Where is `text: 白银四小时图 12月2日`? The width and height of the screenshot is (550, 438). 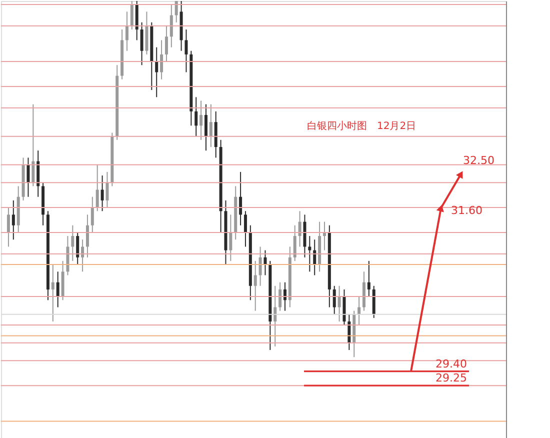
text: 白银四小时图 12月2日 is located at coordinates (361, 126).